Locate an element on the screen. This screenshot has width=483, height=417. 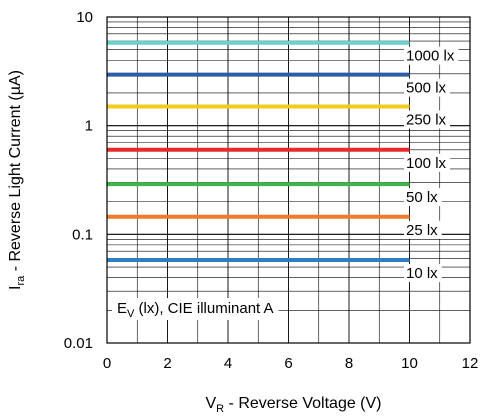
annotation: EV (lx), CIE illuminant A is located at coordinates (195, 309).